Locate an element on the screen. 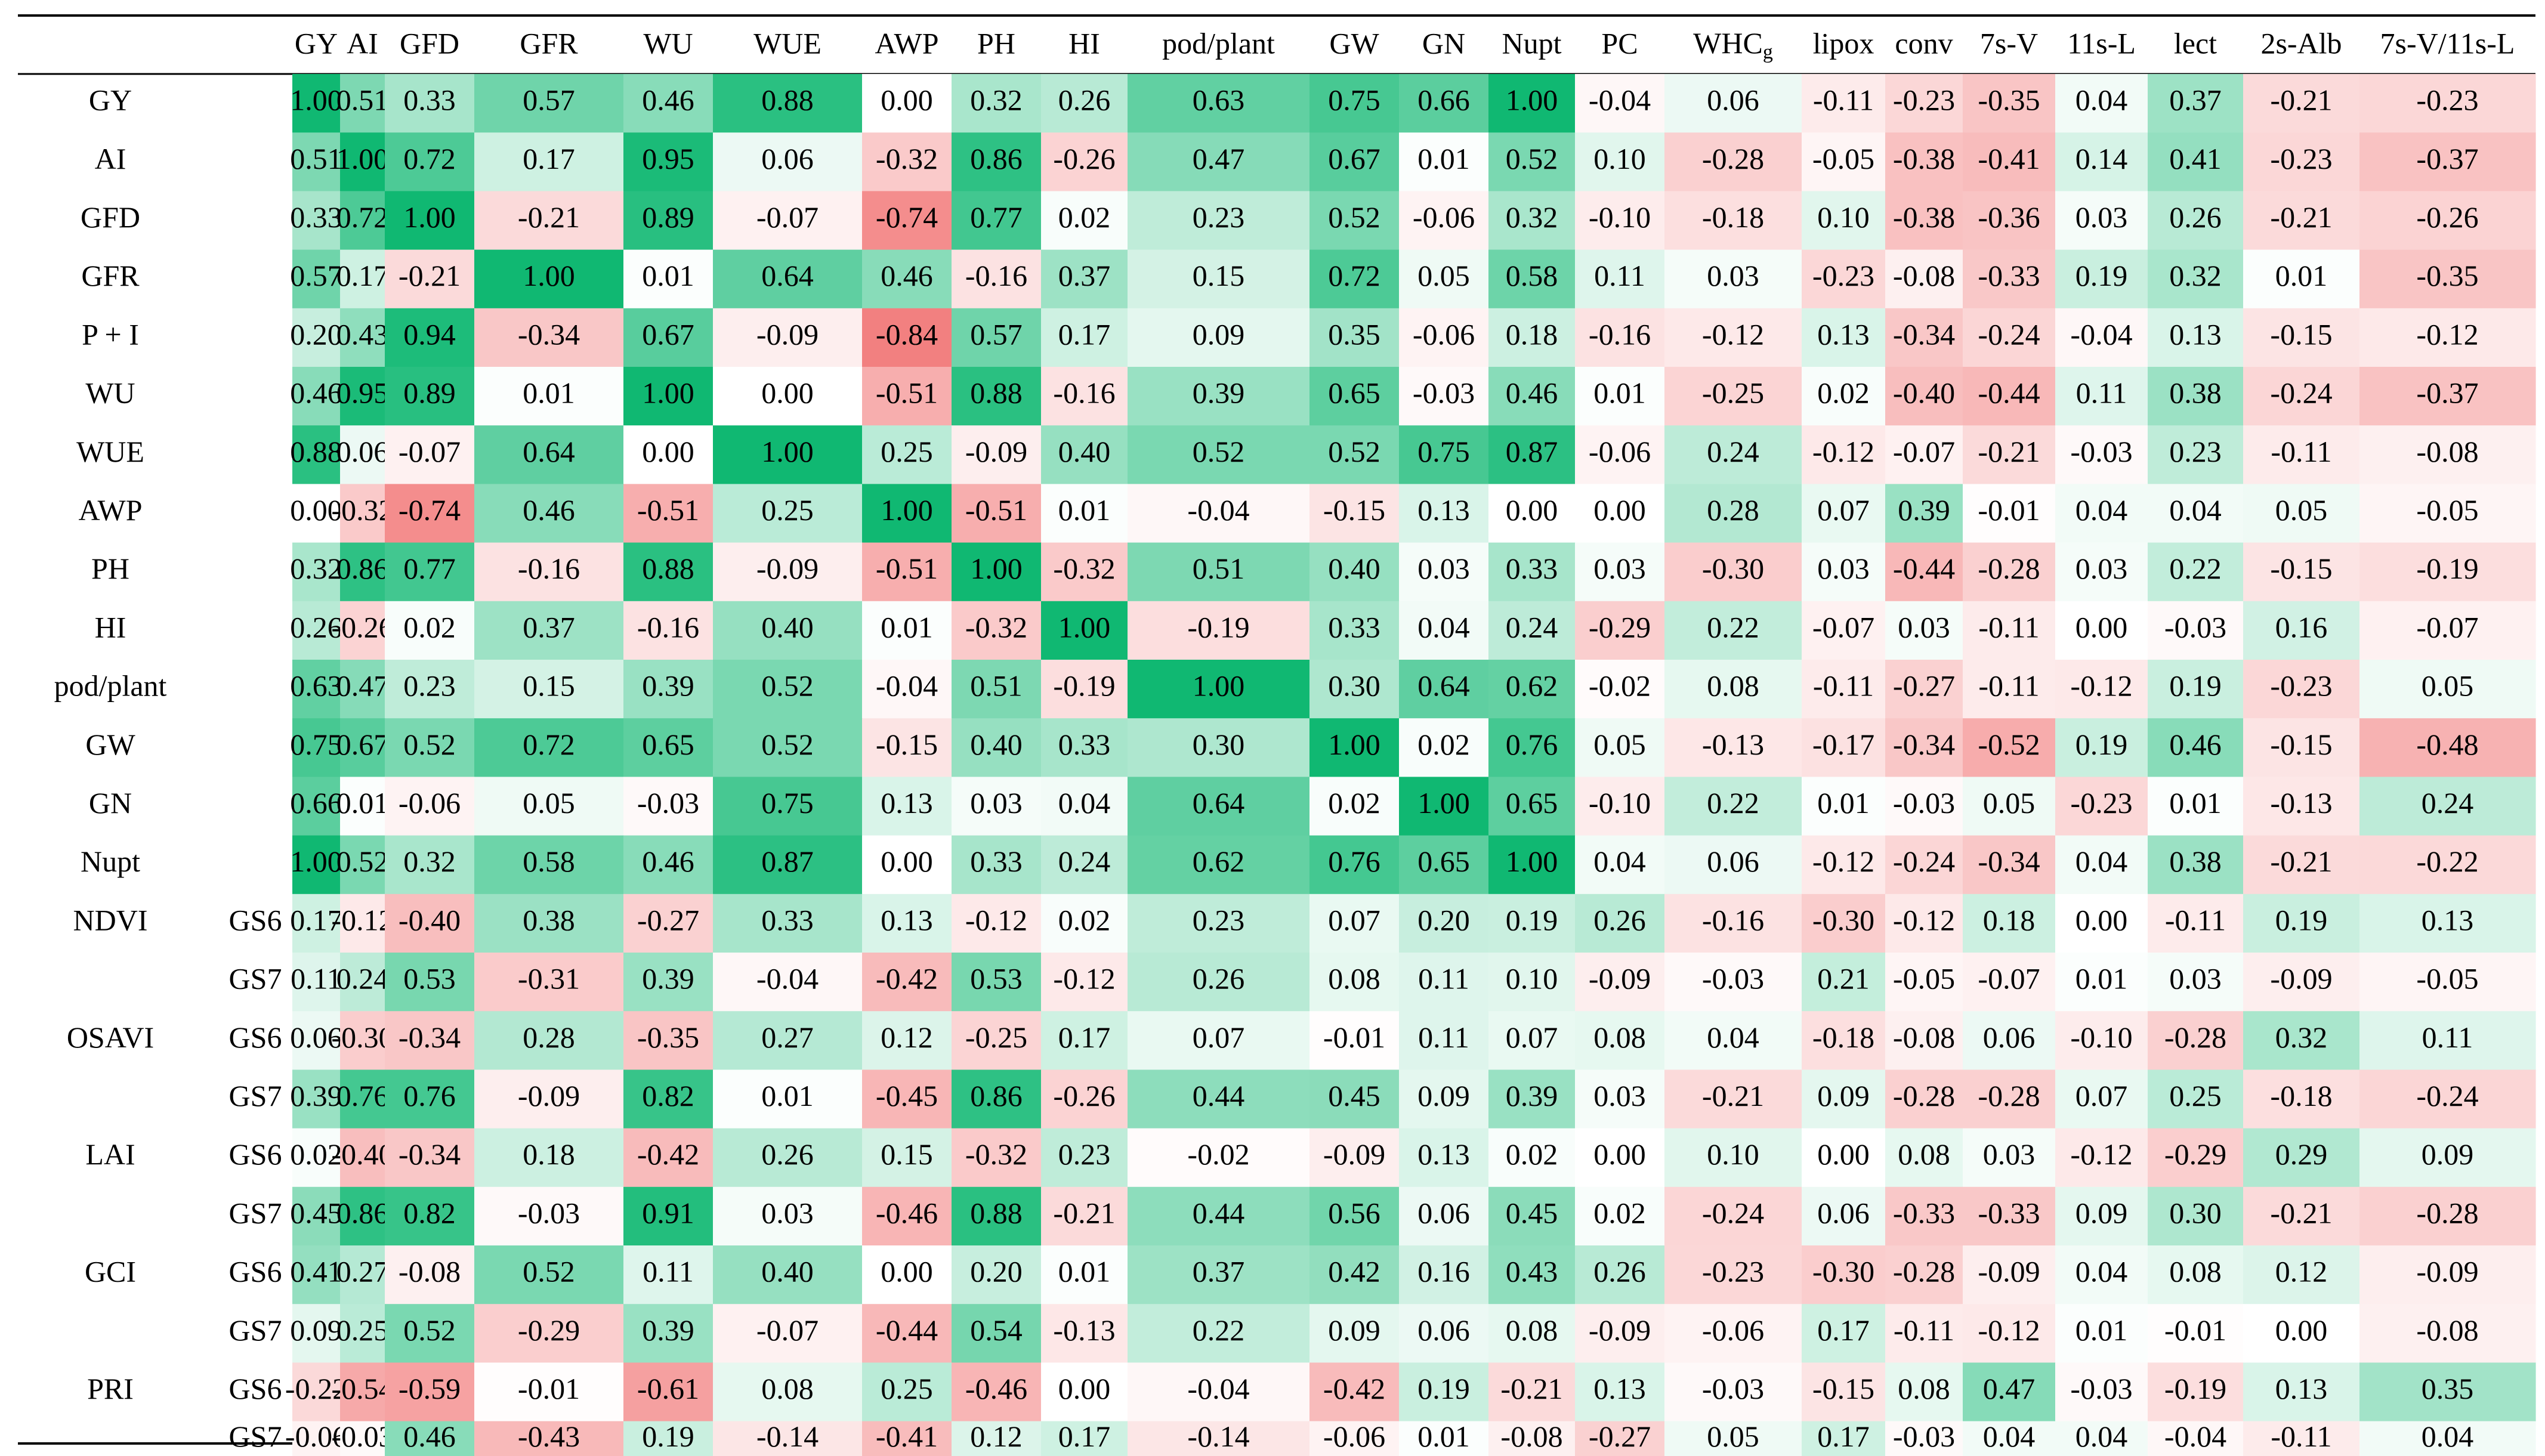 This screenshot has width=2545, height=1456. cell-value-3-11: 0.05 is located at coordinates (1443, 275).